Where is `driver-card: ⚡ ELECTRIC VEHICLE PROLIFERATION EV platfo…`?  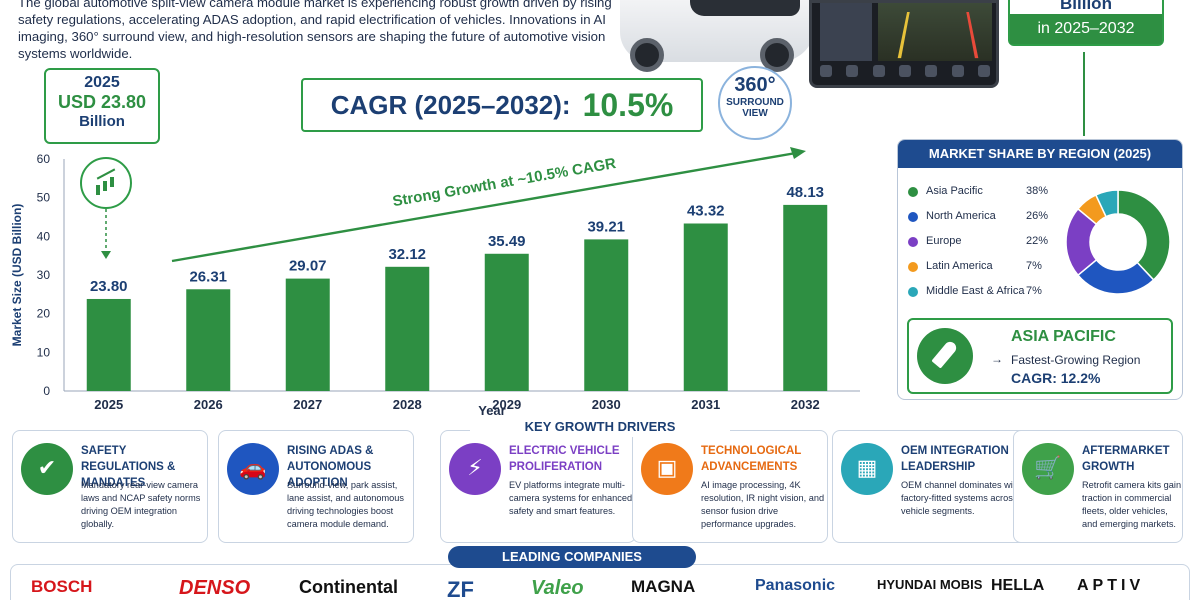 driver-card: ⚡ ELECTRIC VEHICLE PROLIFERATION EV platfo… is located at coordinates (538, 486).